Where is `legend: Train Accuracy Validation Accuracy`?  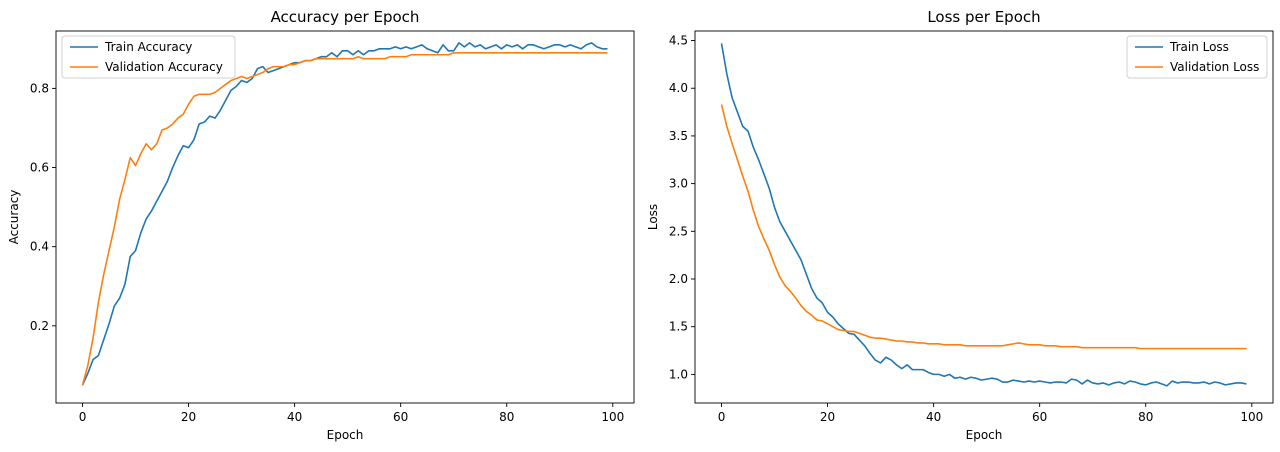
legend: Train Accuracy Validation Accuracy is located at coordinates (148, 57).